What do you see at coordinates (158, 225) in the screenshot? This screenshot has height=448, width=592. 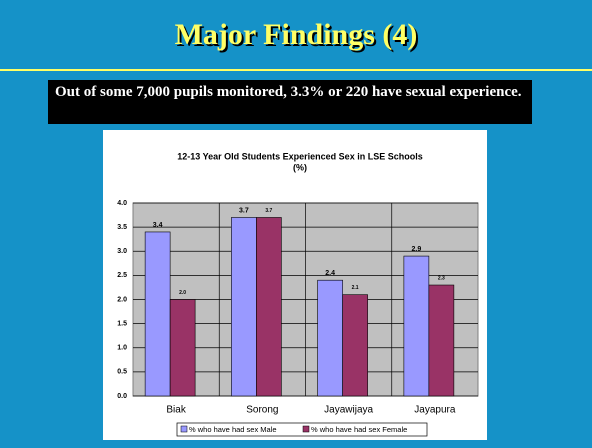 I see `value-label: 3.4` at bounding box center [158, 225].